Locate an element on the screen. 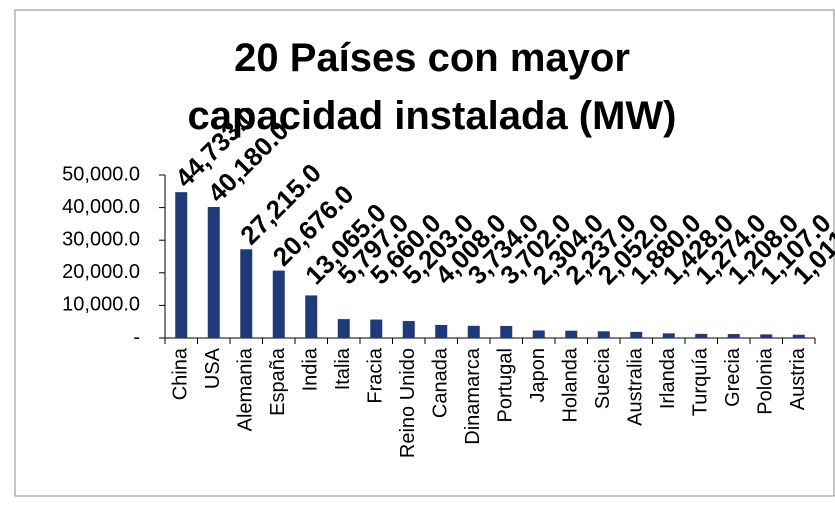 The image size is (835, 508). x-tick-label: Suecia is located at coordinates (603, 378).